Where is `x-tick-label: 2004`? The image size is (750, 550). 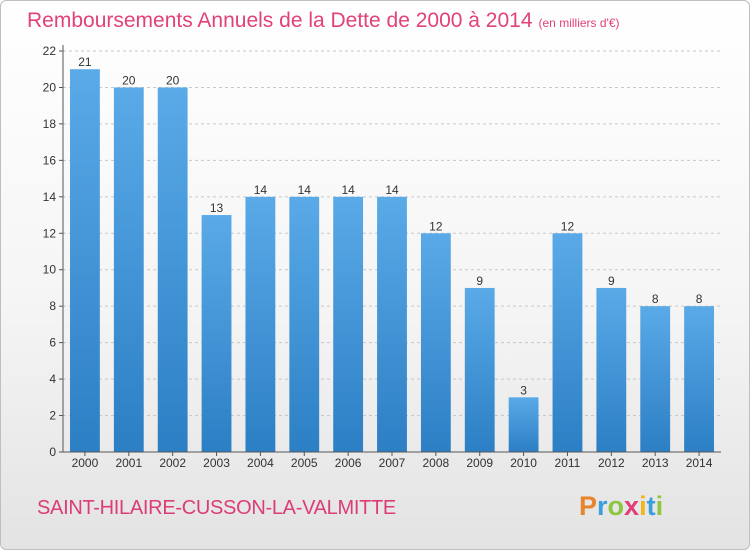
x-tick-label: 2004 is located at coordinates (260, 463).